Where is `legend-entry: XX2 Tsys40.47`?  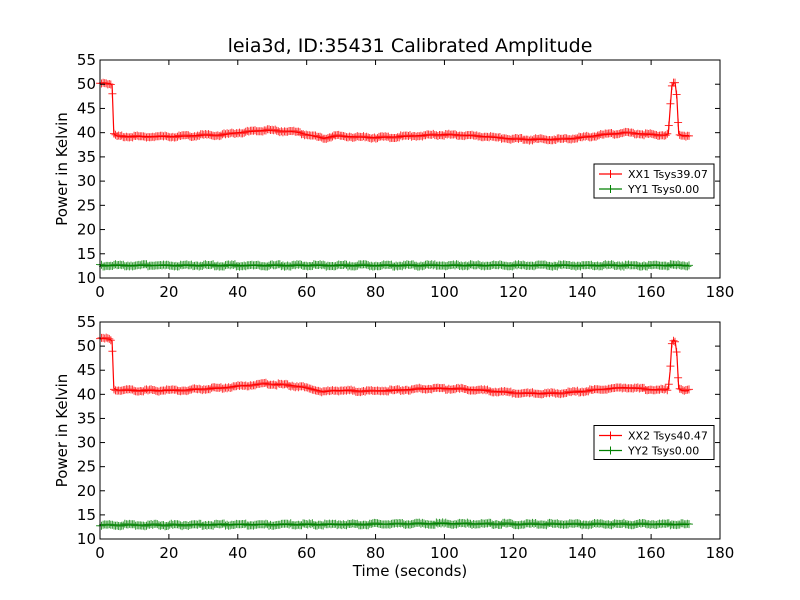 legend-entry: XX2 Tsys40.47 is located at coordinates (668, 436).